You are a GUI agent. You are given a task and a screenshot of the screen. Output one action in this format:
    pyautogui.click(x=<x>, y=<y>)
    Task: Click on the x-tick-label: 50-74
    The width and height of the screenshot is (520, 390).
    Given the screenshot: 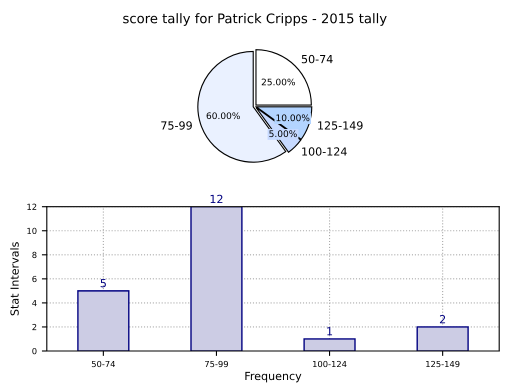 What is the action you would take?
    pyautogui.click(x=103, y=364)
    